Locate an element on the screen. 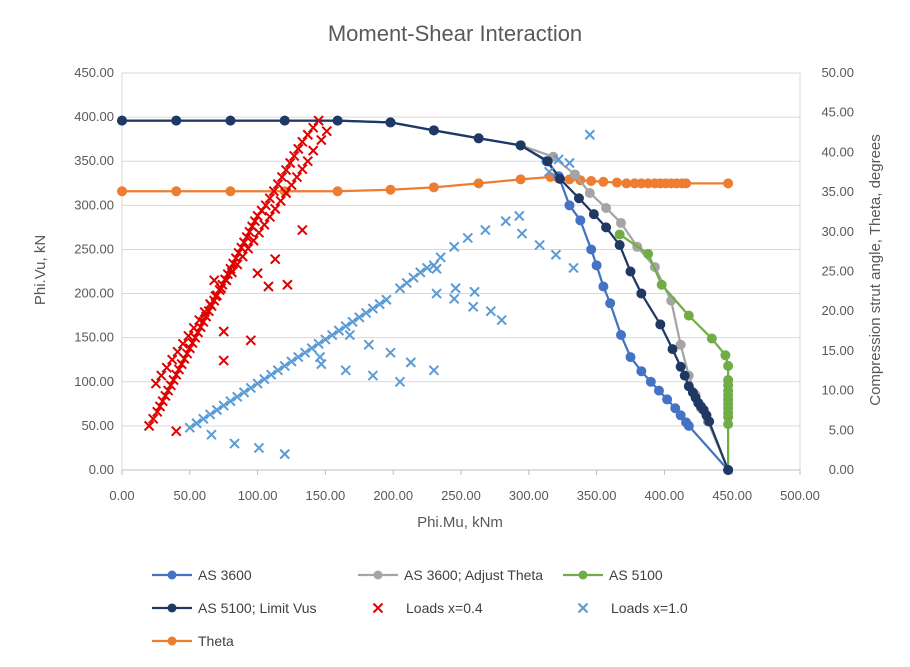 This screenshot has height=667, width=910. y-tick-label: 400.00 is located at coordinates (94, 116).